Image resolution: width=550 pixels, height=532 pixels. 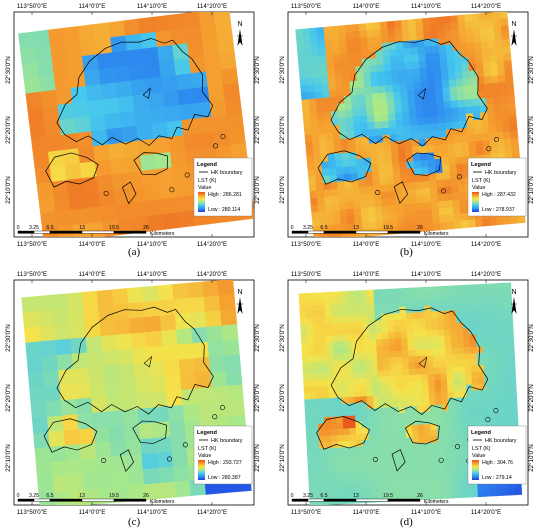 What do you see at coordinates (406, 522) in the screenshot?
I see `caption-d: (d)` at bounding box center [406, 522].